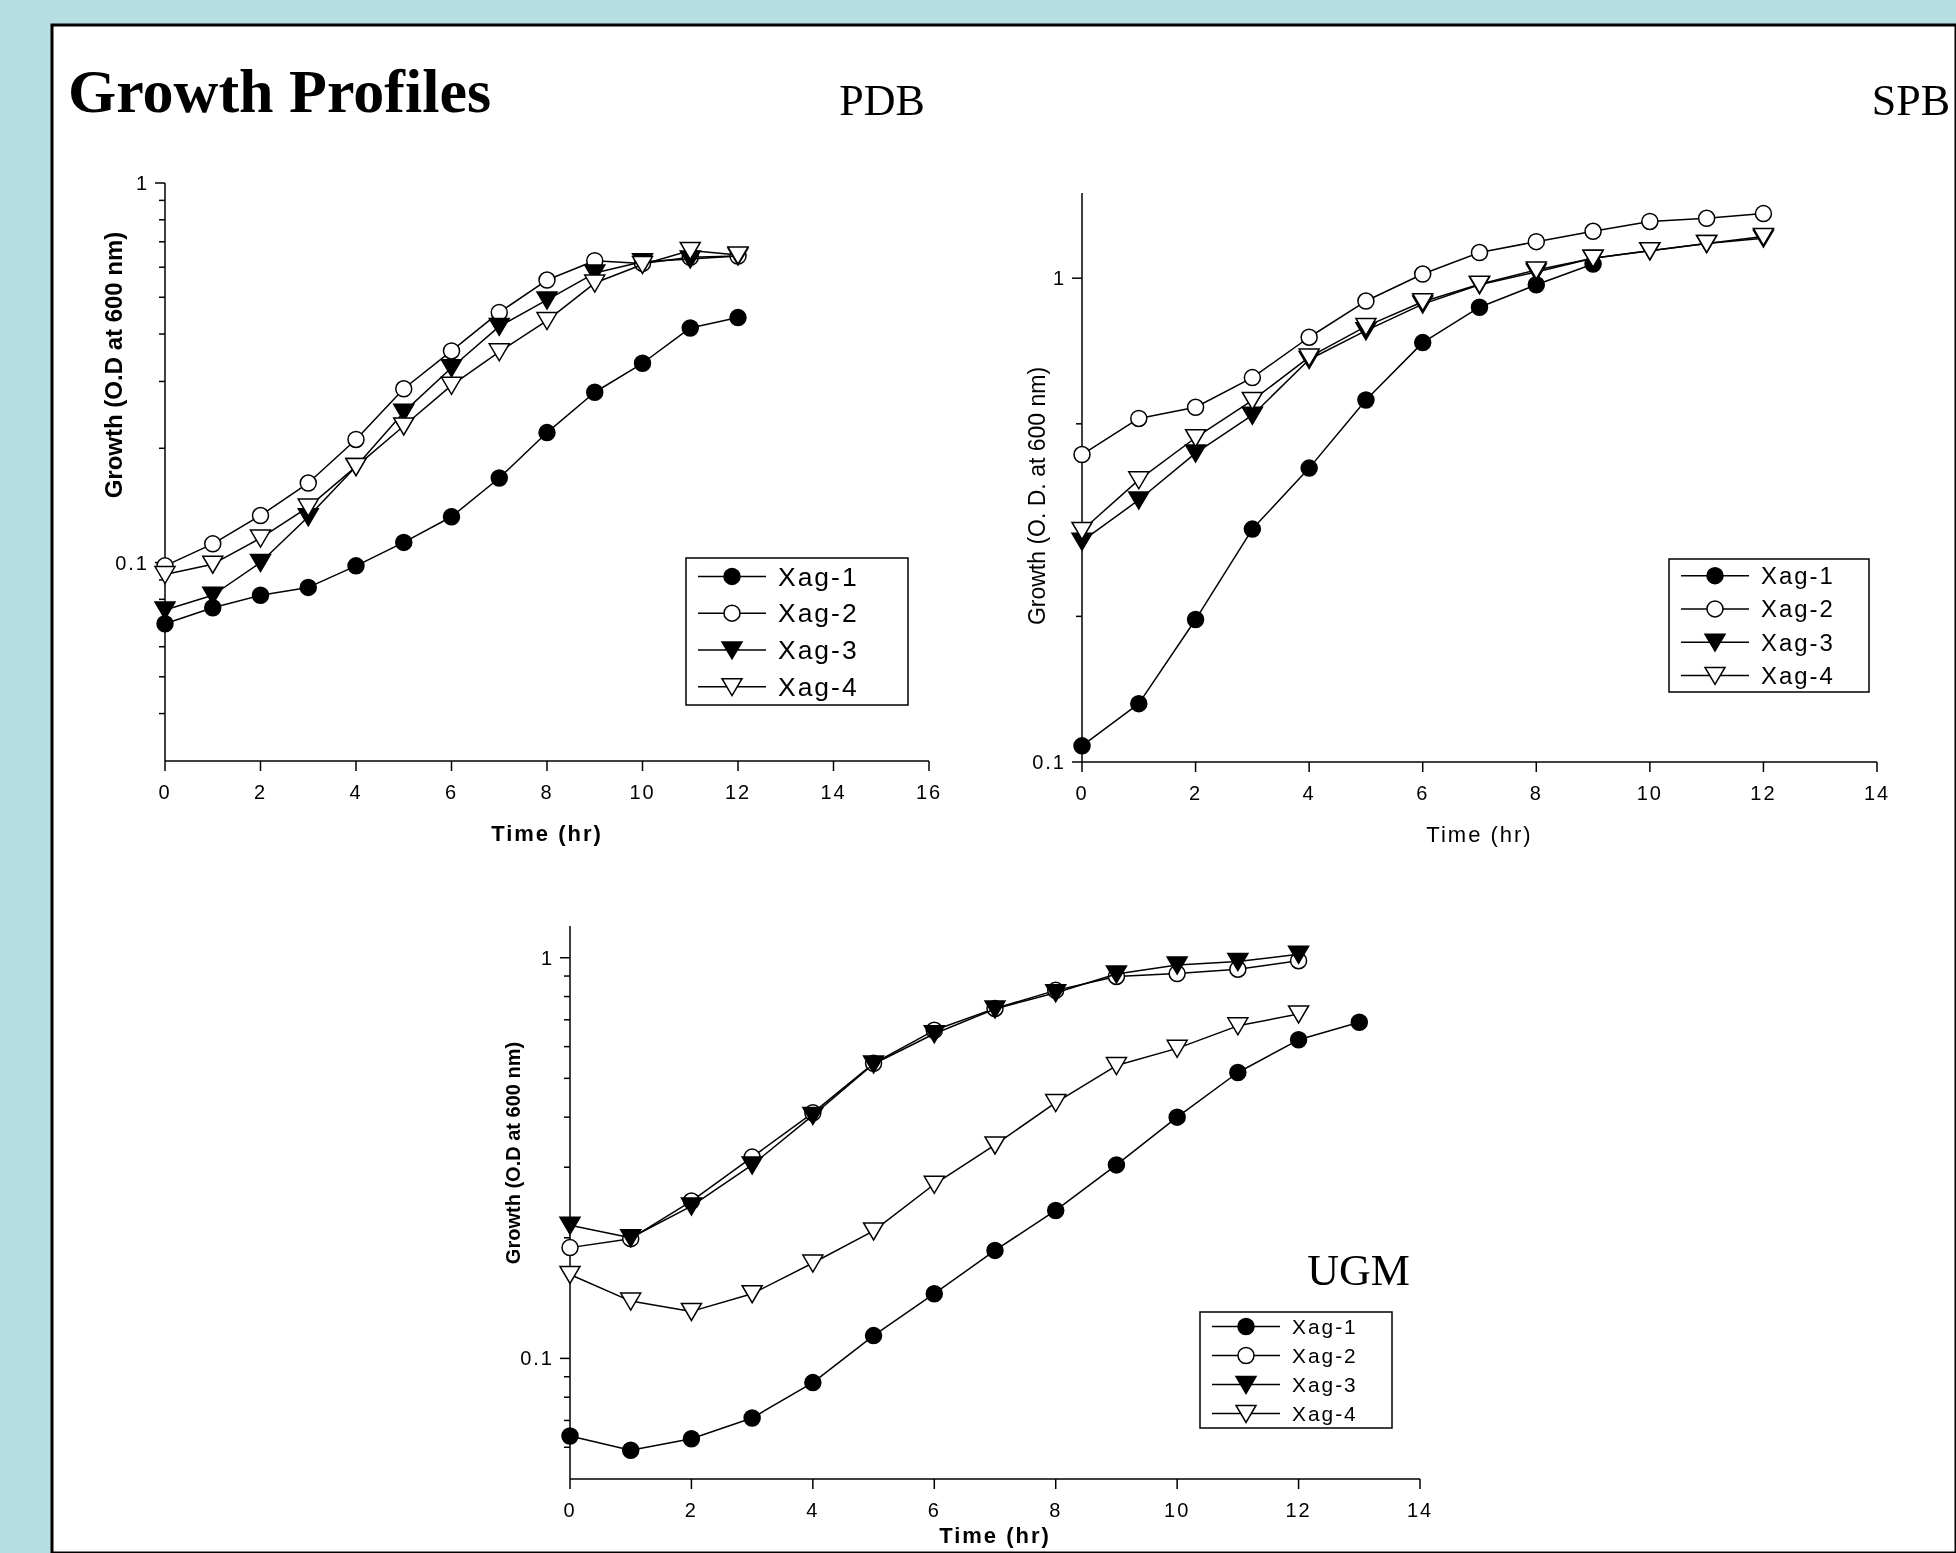 This screenshot has height=1553, width=1956. I want to click on y-axis-title: Growth (O. D. at 600 nm), so click(1037, 496).